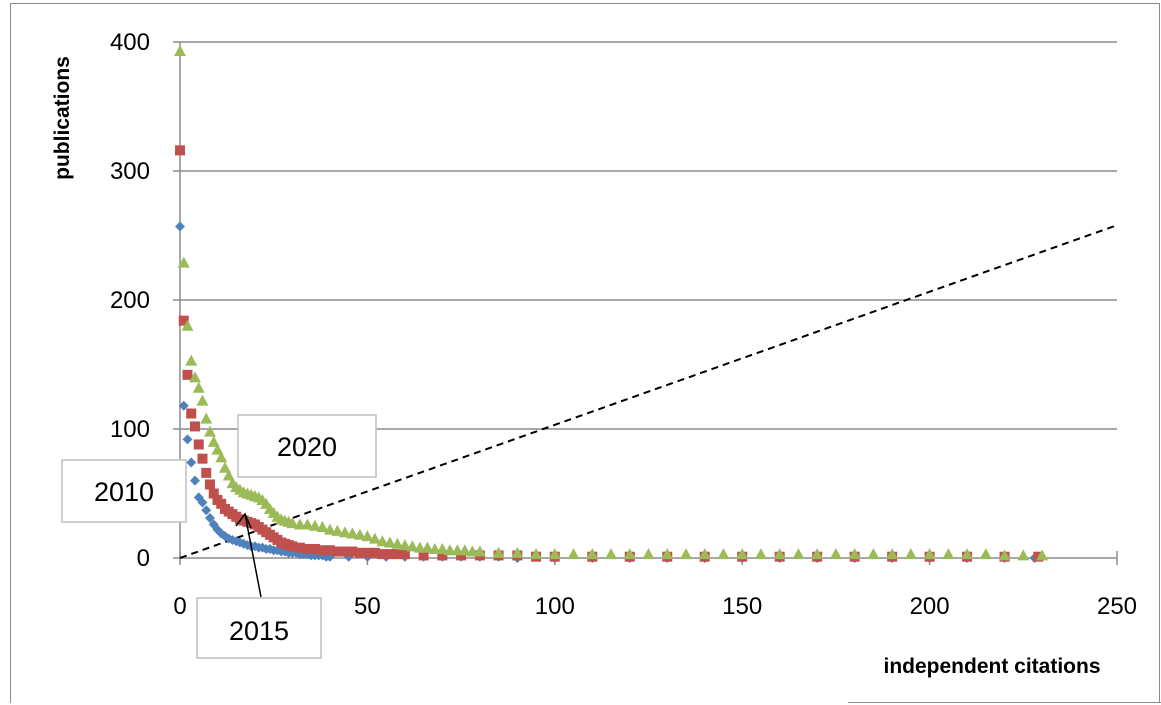 This screenshot has height=705, width=1161. I want to click on x-tick-label-0: 0, so click(179, 606).